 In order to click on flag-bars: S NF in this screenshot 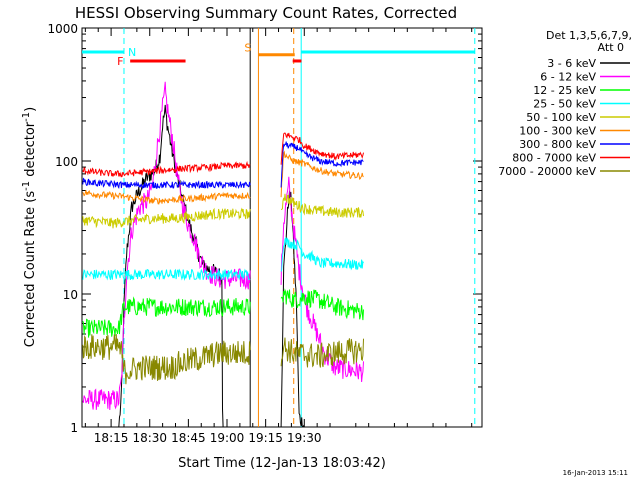, I will do `click(278, 55)`.